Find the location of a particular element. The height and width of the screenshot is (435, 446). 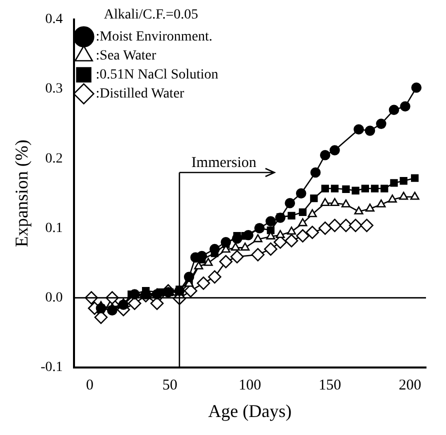

y-axis-title: Expansion (%) is located at coordinates (22, 194).